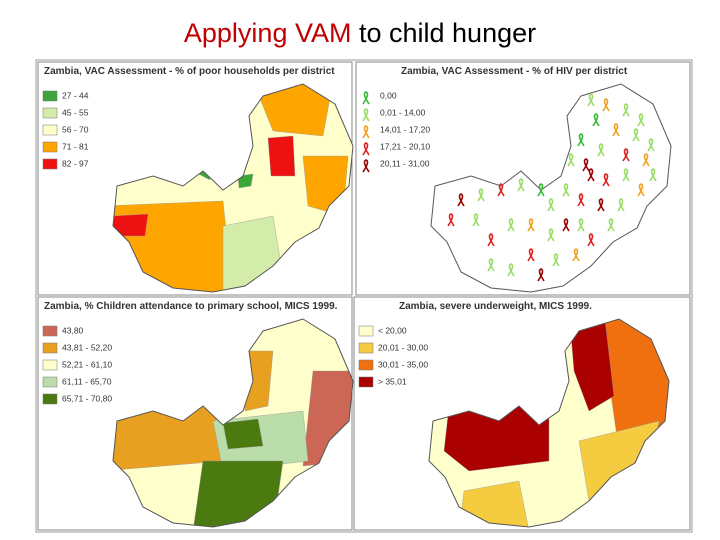 The image size is (720, 540). What do you see at coordinates (392, 330) in the screenshot?
I see `legend-label: < 20,00` at bounding box center [392, 330].